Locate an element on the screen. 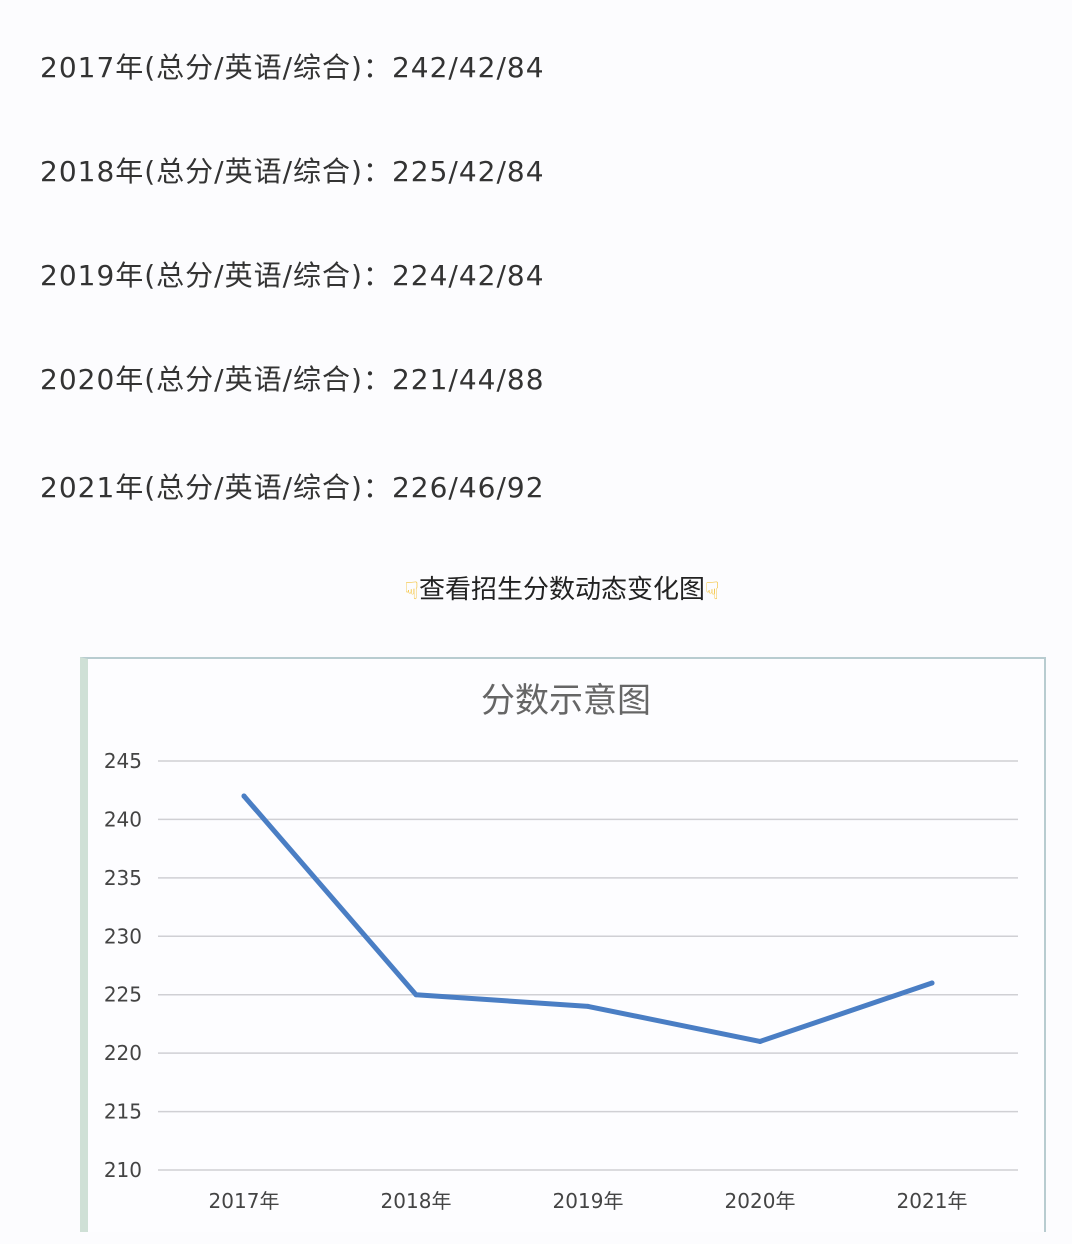 This screenshot has height=1244, width=1072. x-tick-label: 2021年 is located at coordinates (932, 1201).